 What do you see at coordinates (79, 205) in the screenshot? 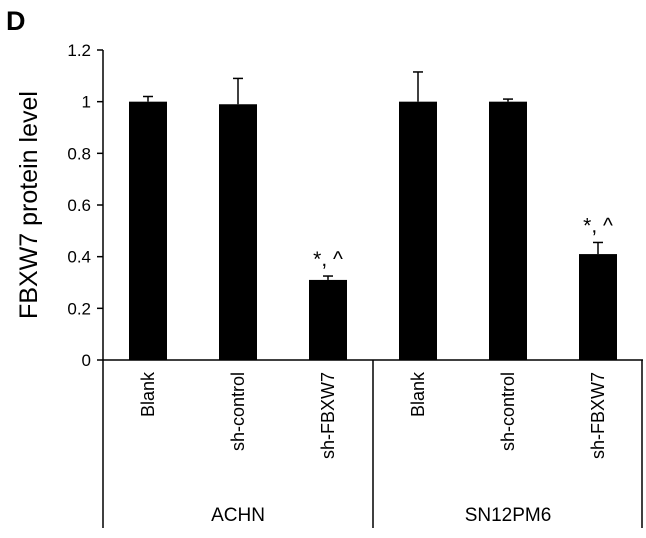
I see `y-tick-label: 0.6` at bounding box center [79, 205].